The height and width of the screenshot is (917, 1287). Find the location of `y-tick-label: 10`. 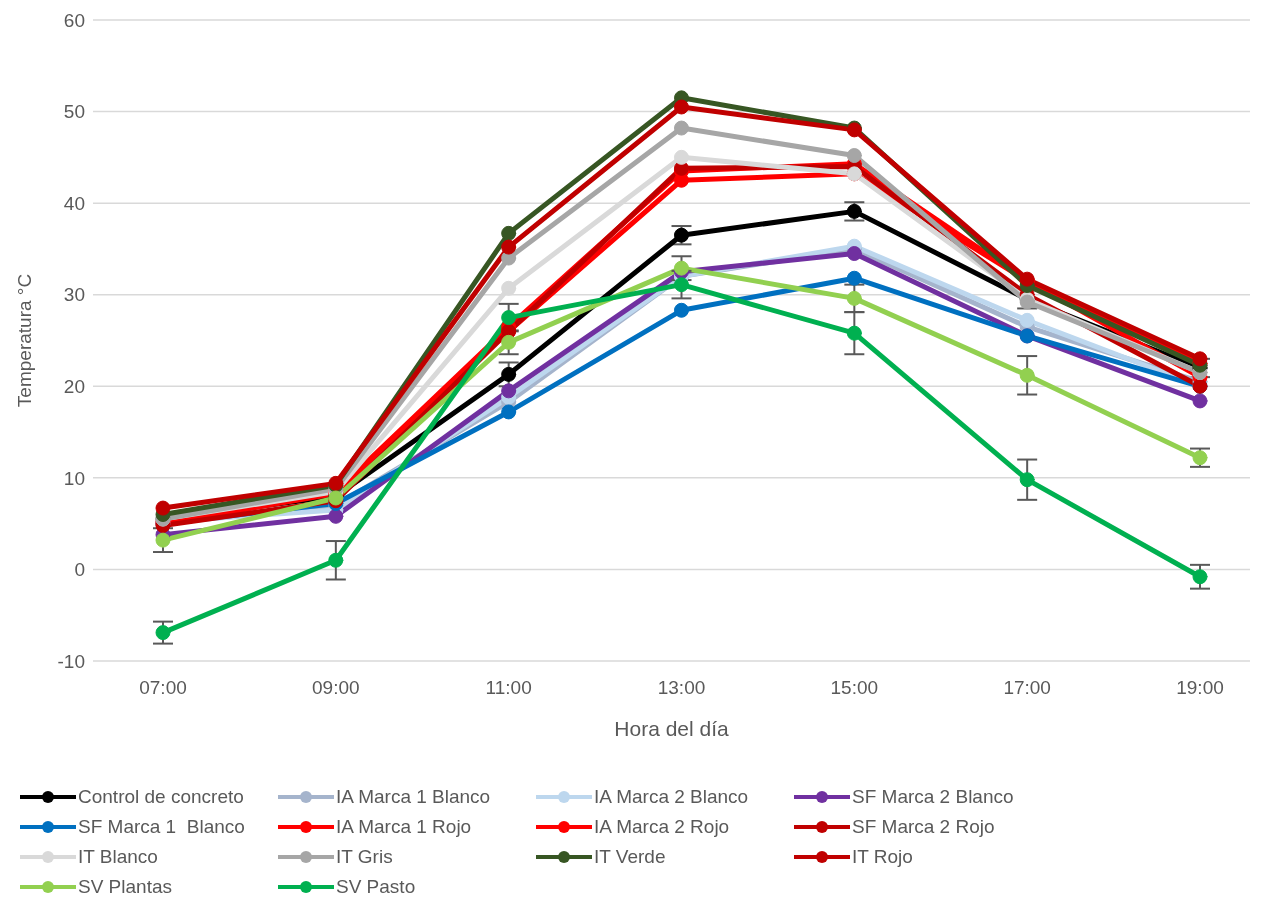

y-tick-label: 10 is located at coordinates (74, 478).